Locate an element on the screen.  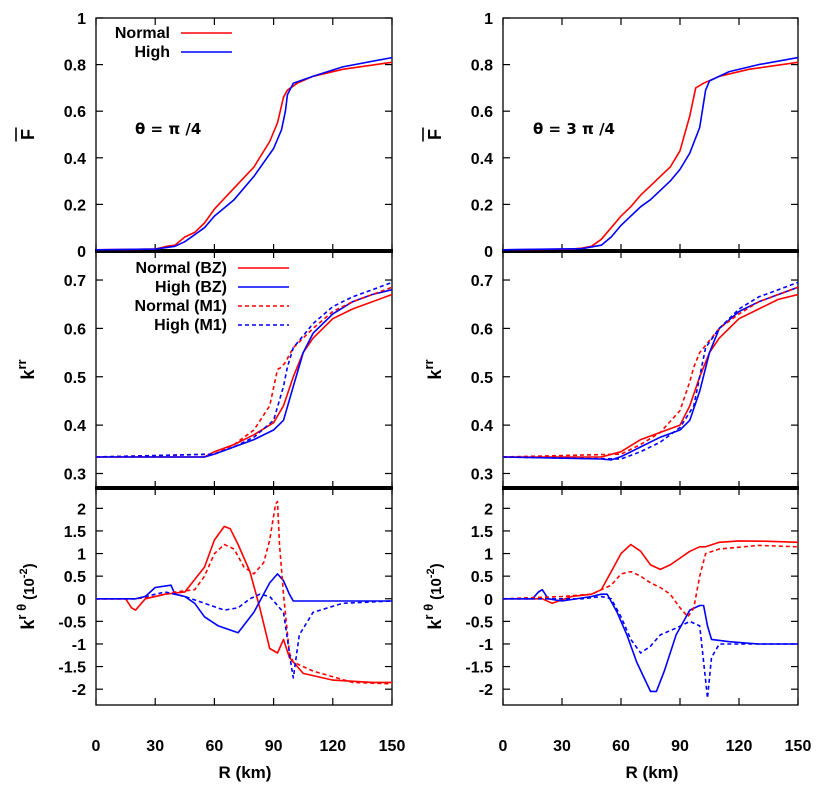
series-line-high-p1 is located at coordinates (650, 153).